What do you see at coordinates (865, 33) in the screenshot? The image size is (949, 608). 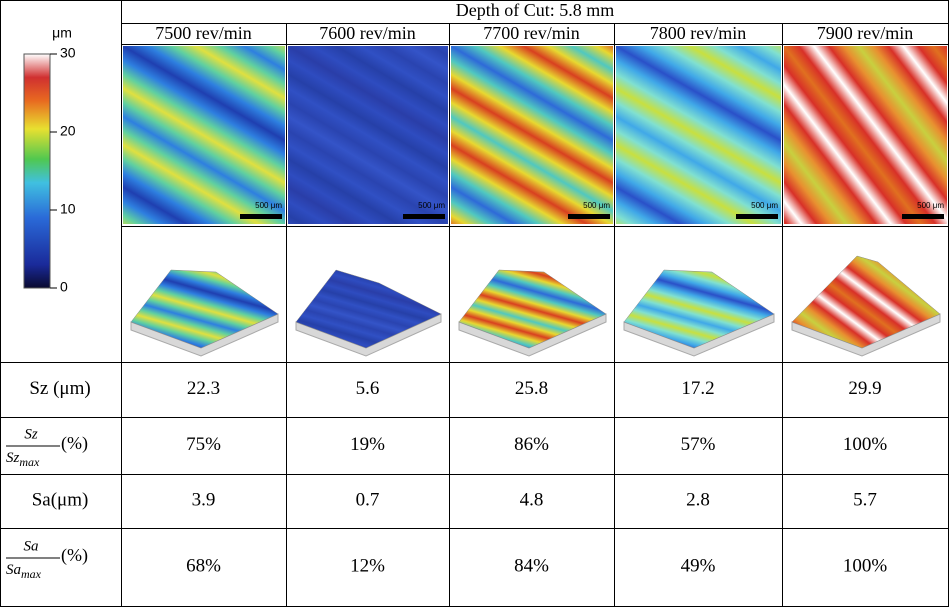 I see `column-header: 7900 rev/min` at bounding box center [865, 33].